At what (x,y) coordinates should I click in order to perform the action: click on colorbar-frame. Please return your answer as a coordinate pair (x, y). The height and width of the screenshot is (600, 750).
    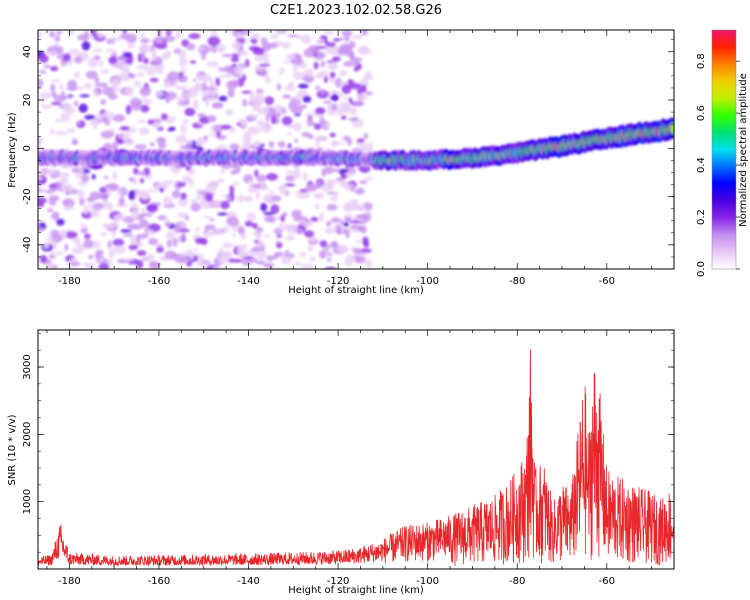
    Looking at the image, I should click on (724, 149).